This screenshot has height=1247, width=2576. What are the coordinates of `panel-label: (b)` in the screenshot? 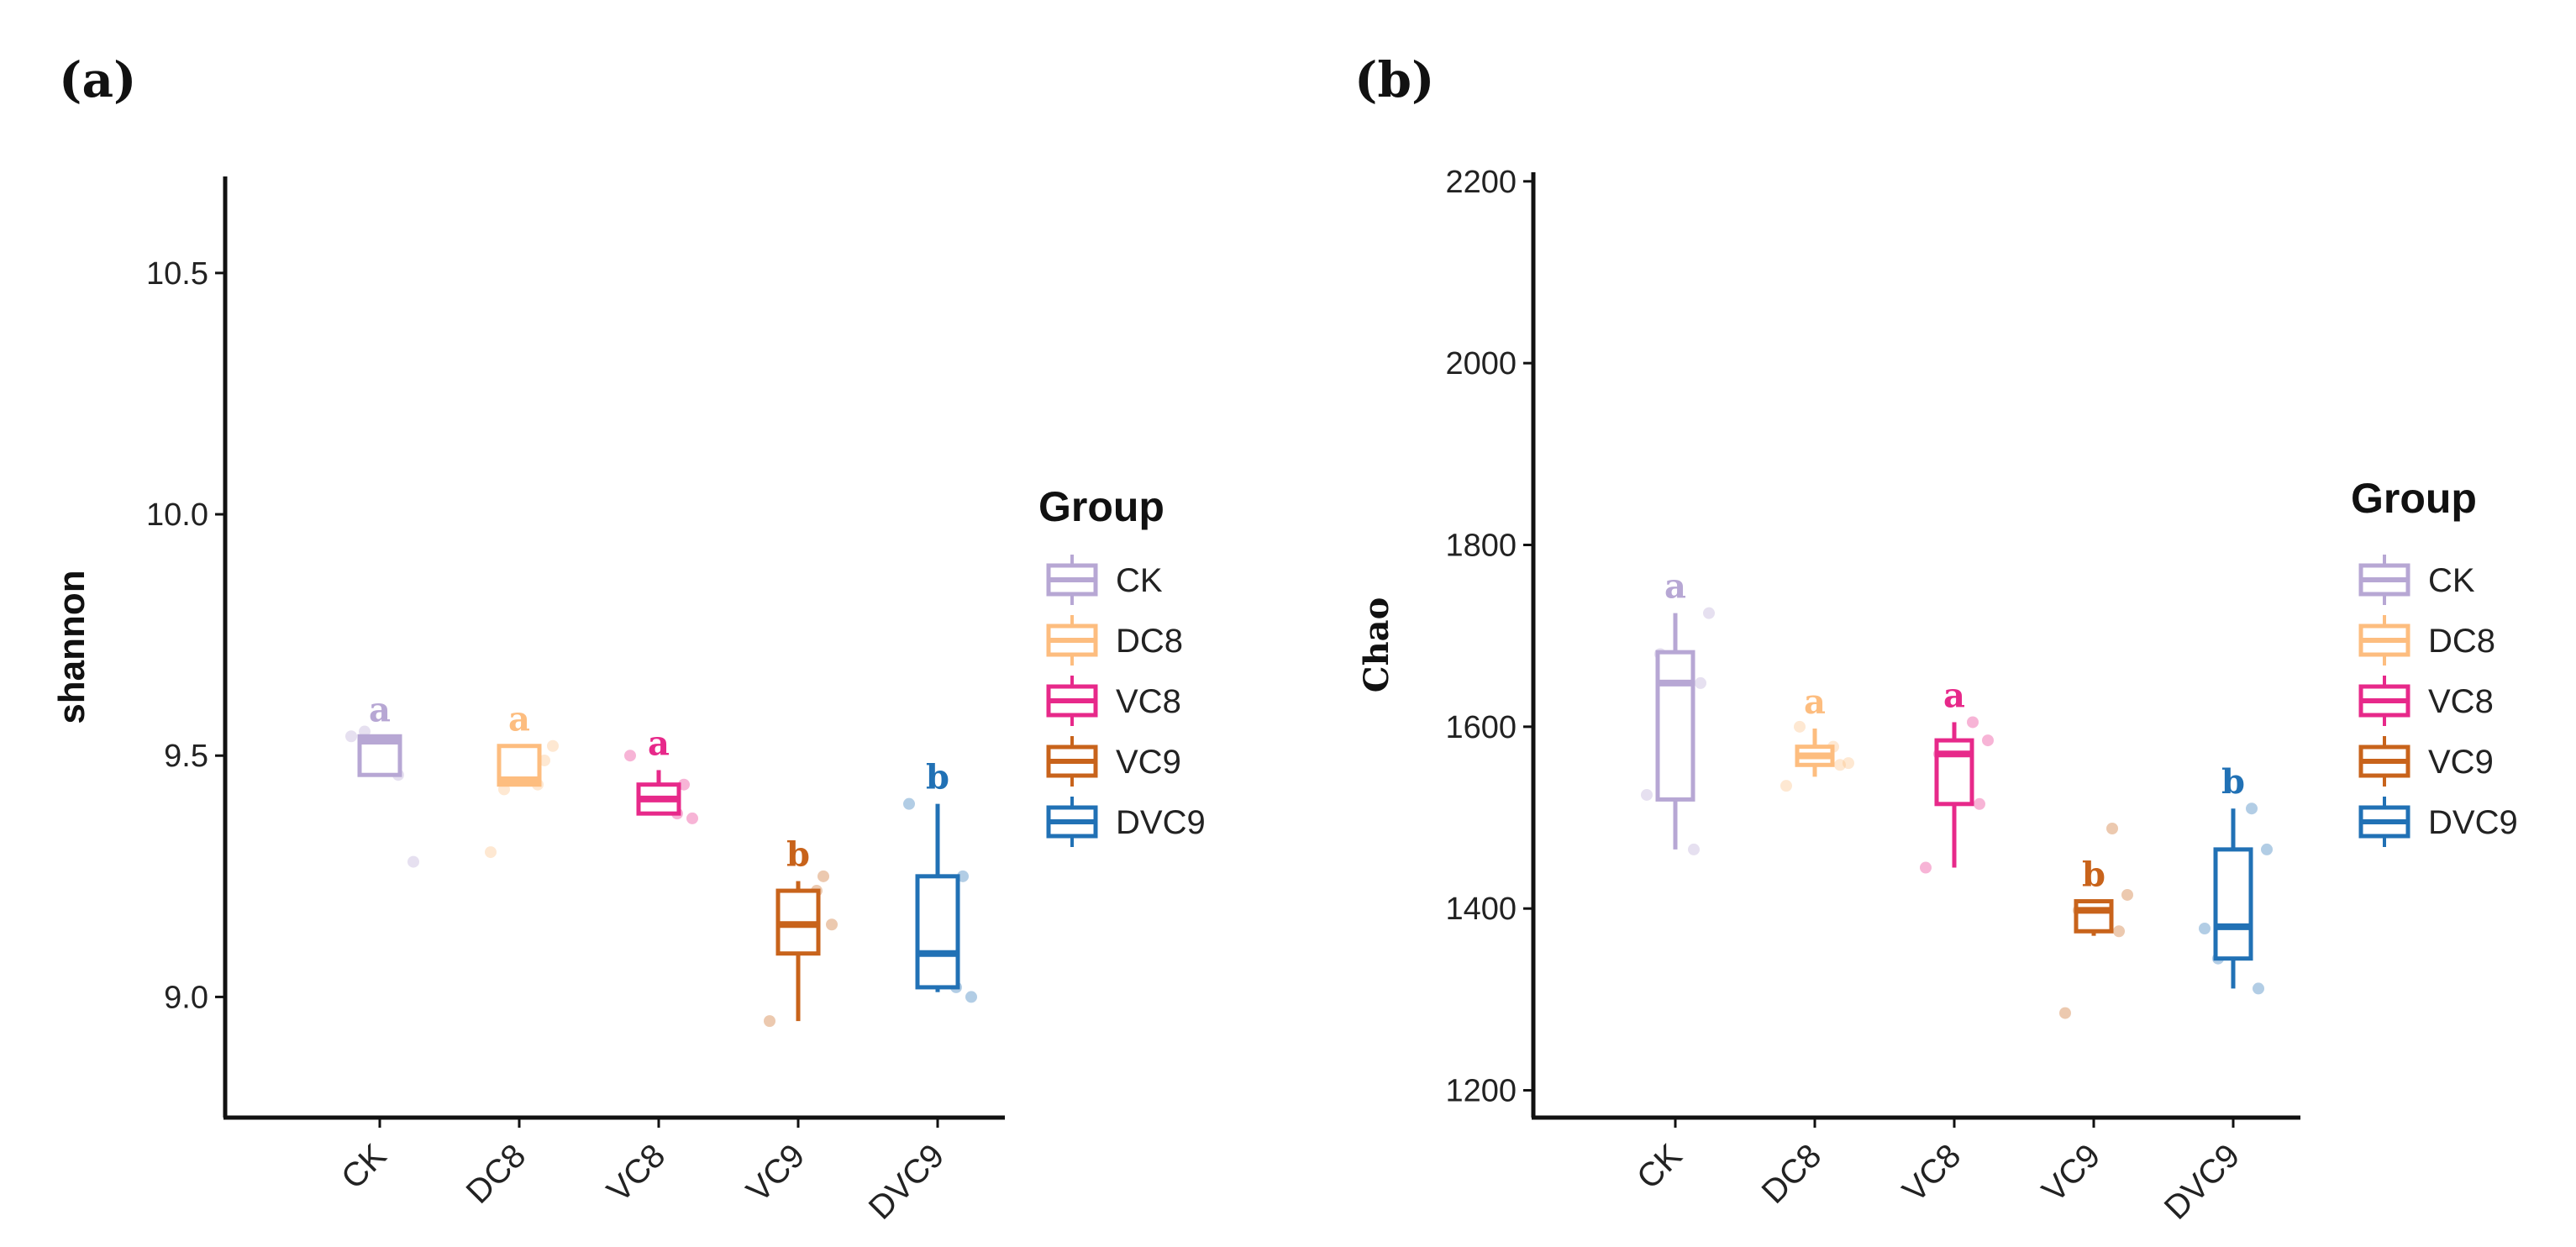 It's located at (1394, 79).